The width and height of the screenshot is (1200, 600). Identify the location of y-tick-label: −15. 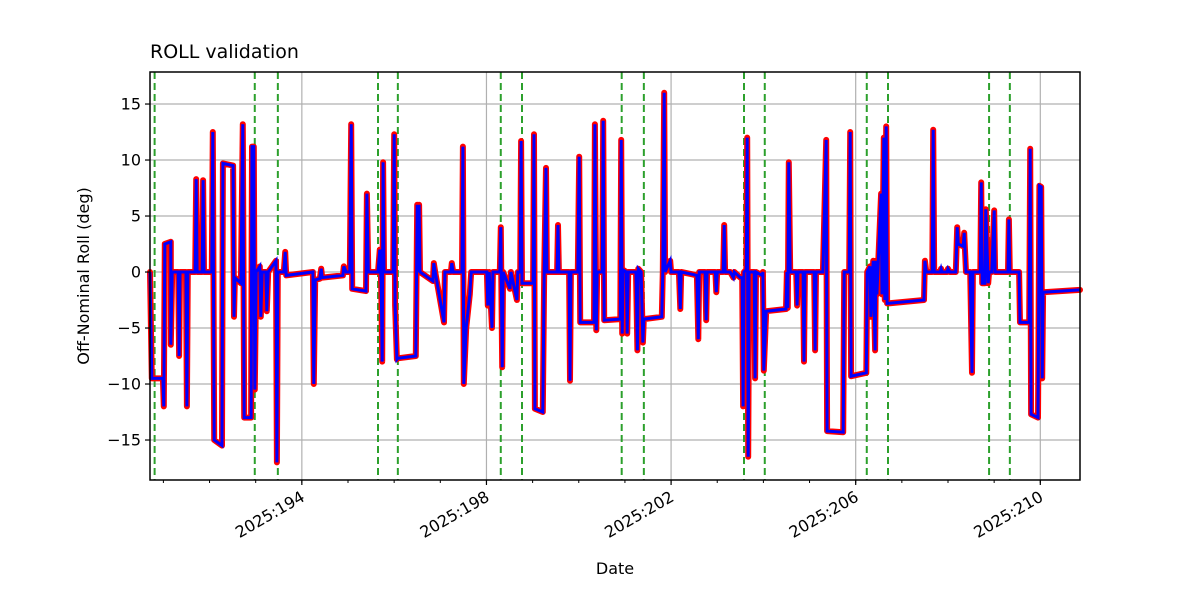
(124, 440).